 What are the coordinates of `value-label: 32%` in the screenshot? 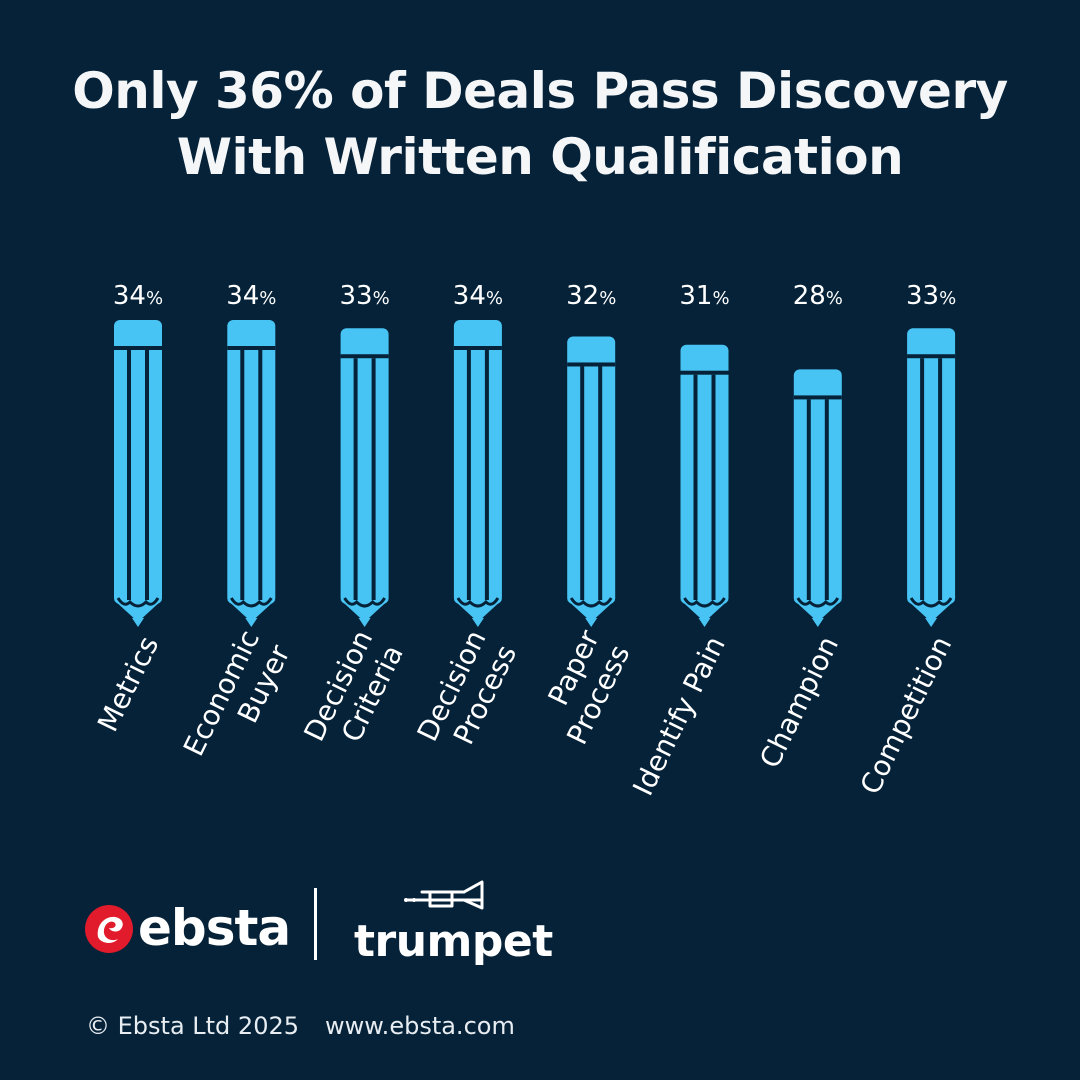 It's located at (591, 296).